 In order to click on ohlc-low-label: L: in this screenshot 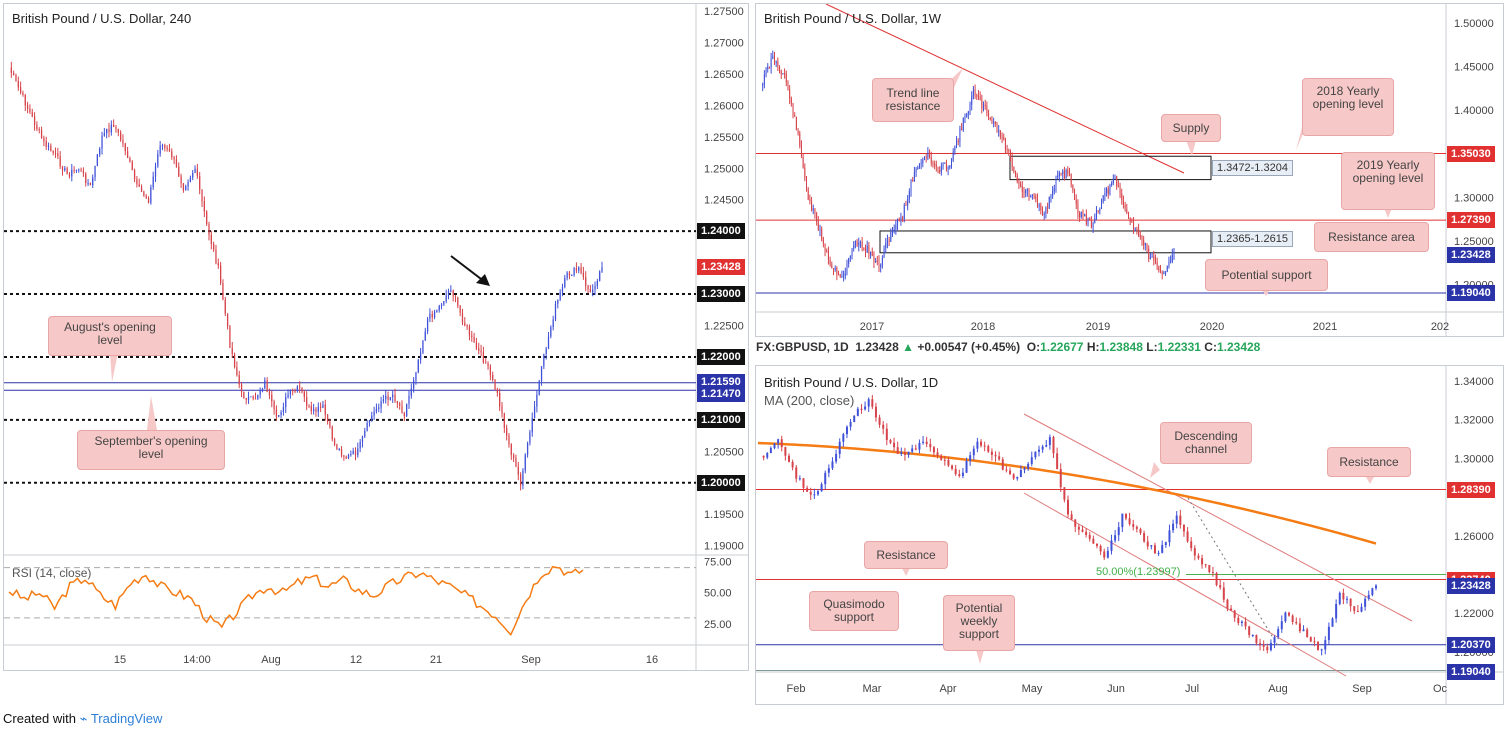, I will do `click(1152, 347)`.